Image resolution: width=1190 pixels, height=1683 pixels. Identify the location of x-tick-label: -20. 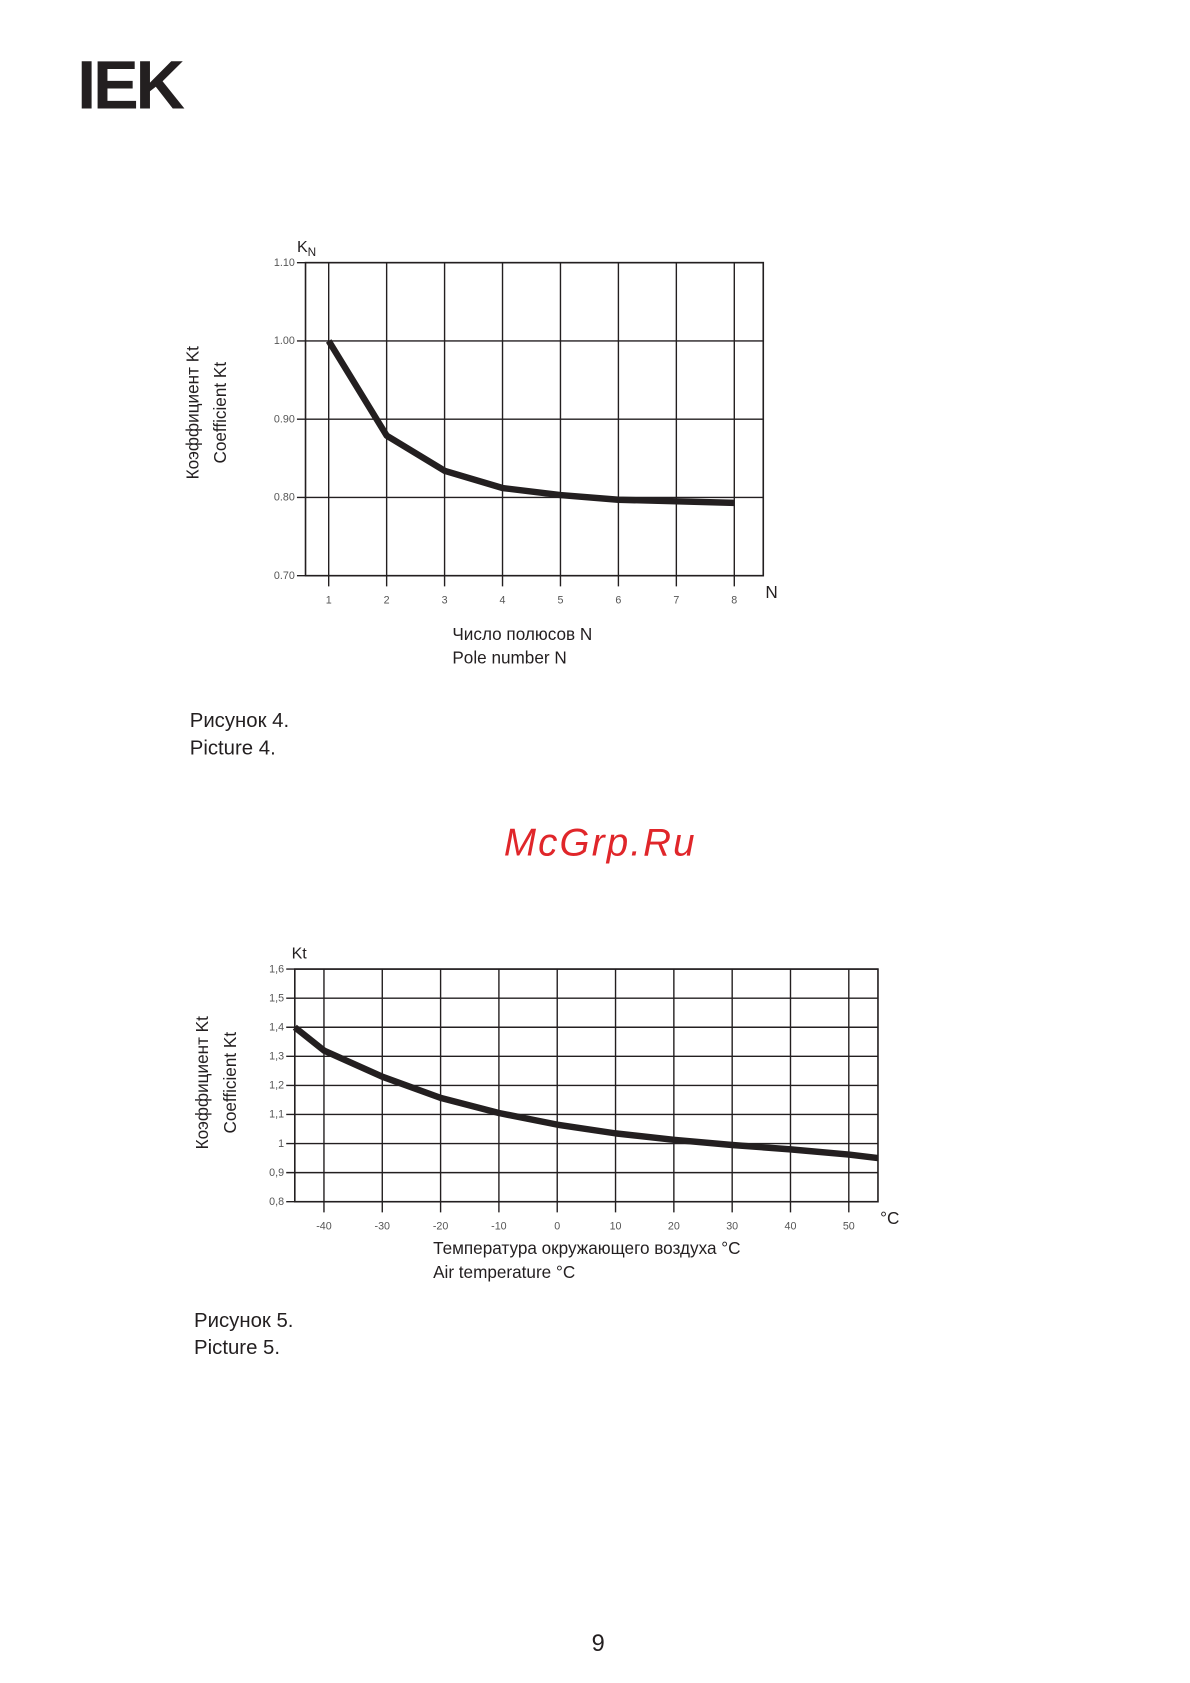
(441, 1227).